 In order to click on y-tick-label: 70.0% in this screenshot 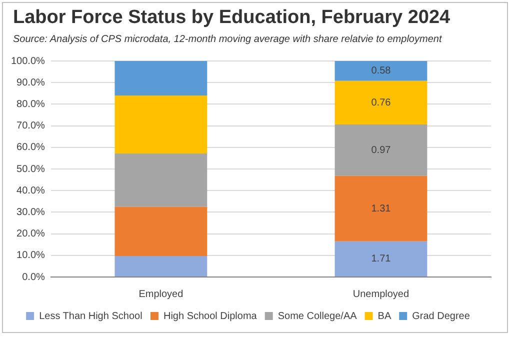, I will do `click(31, 126)`.